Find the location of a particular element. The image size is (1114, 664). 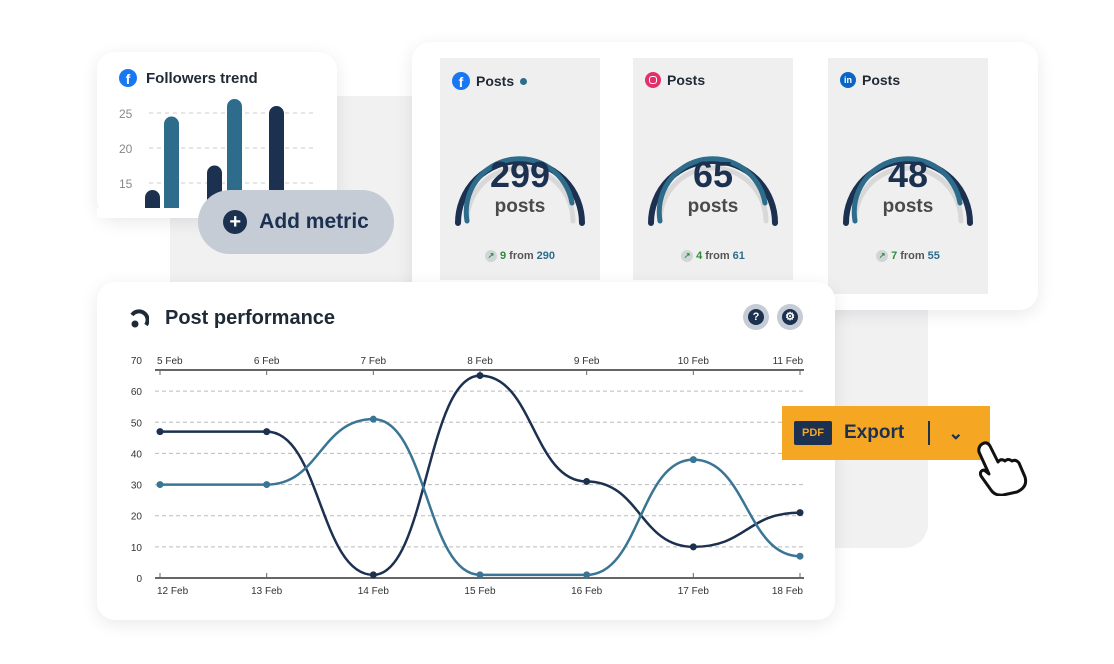

delta-value: 4 is located at coordinates (699, 256).